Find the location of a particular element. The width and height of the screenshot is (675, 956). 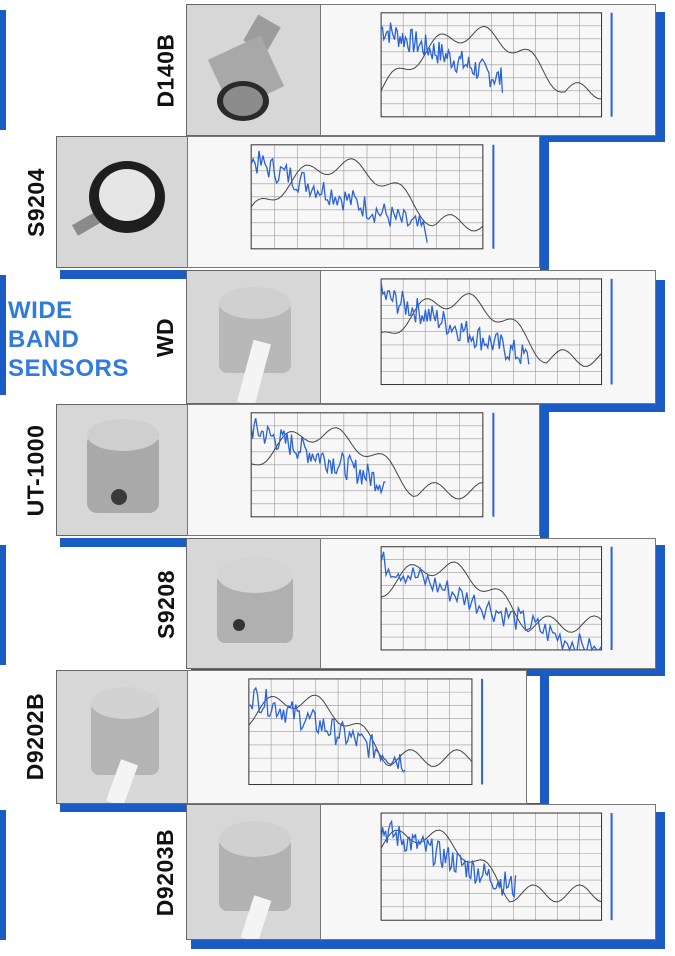

sensor-label: D9202B is located at coordinates (35, 736).